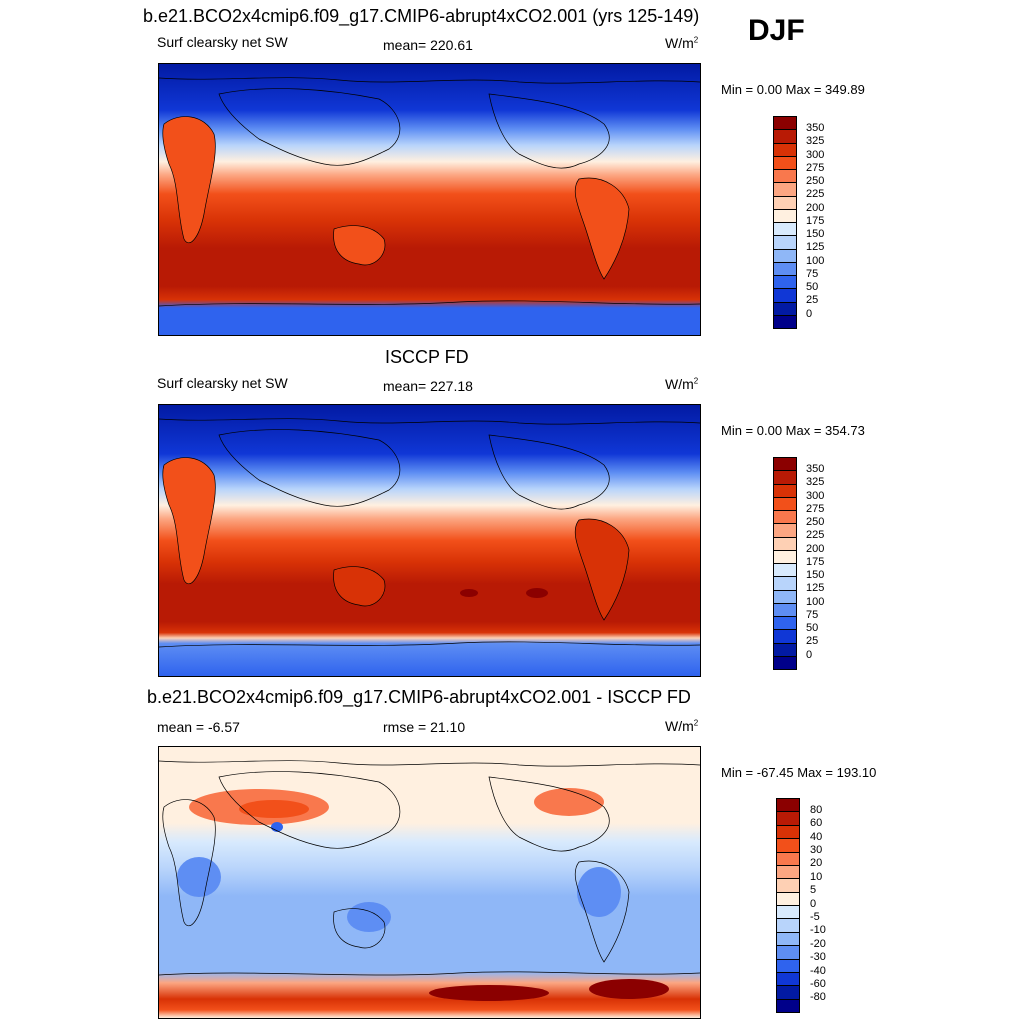 This screenshot has width=1024, height=1024. I want to click on season-label: DJF, so click(776, 30).